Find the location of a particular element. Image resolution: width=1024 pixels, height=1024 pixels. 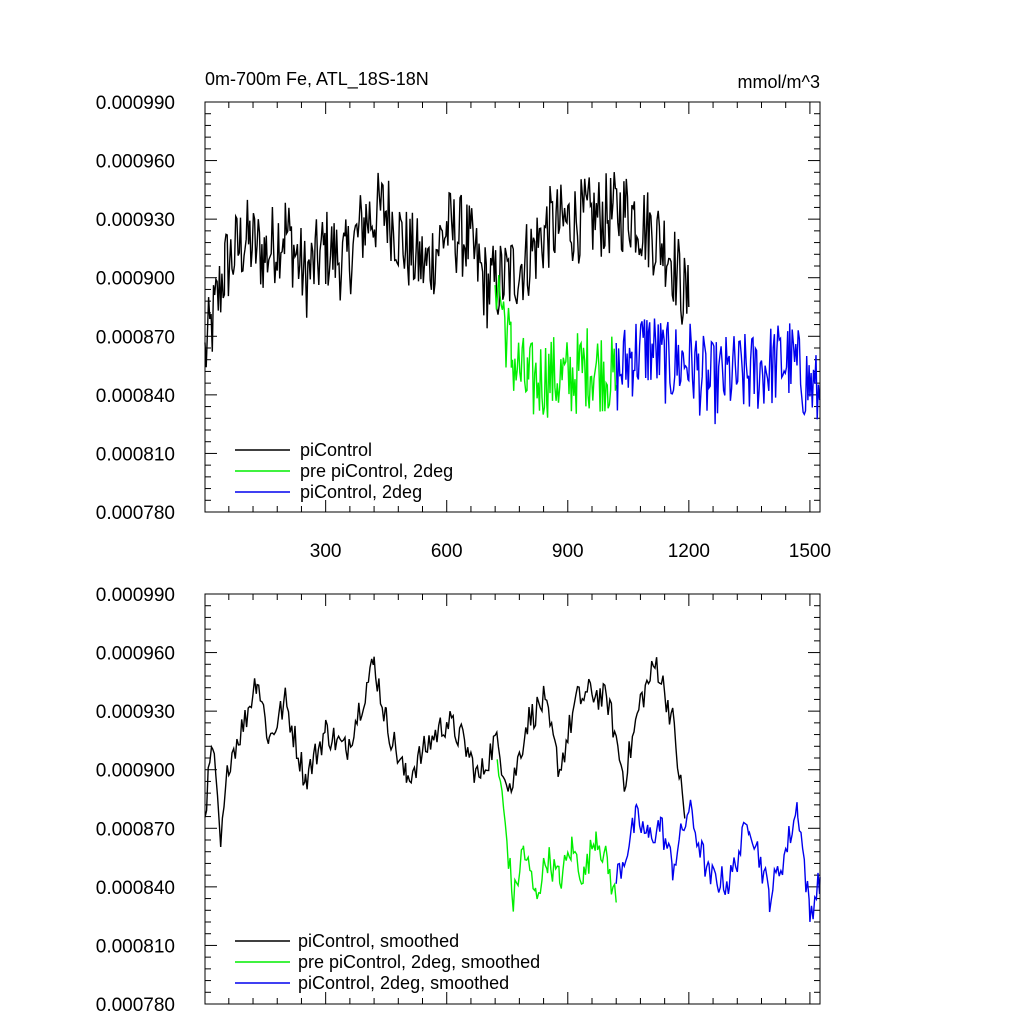

legend-label-picontrol-2deg: piControl, 2deg is located at coordinates (361, 492).